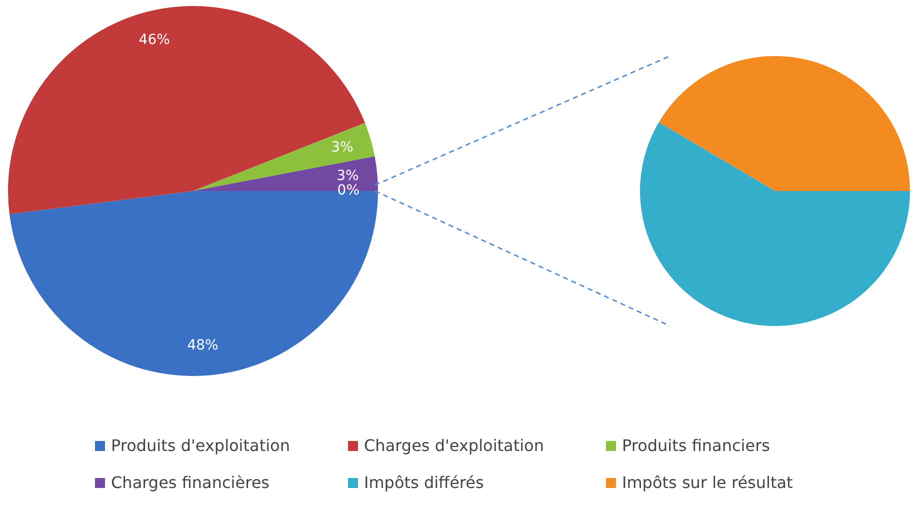  Describe the element at coordinates (200, 445) in the screenshot. I see `legend-label: Produits d'exploitation` at that location.